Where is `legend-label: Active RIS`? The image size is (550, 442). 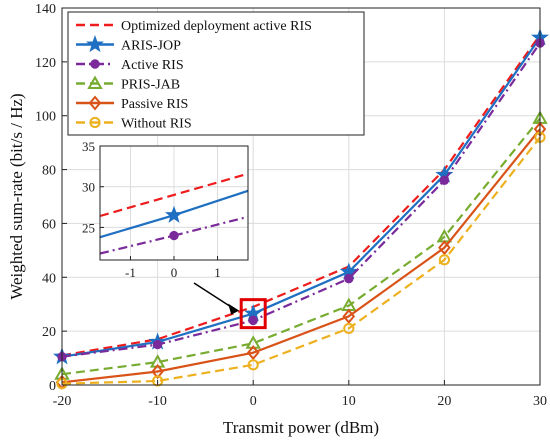 legend-label: Active RIS is located at coordinates (152, 65).